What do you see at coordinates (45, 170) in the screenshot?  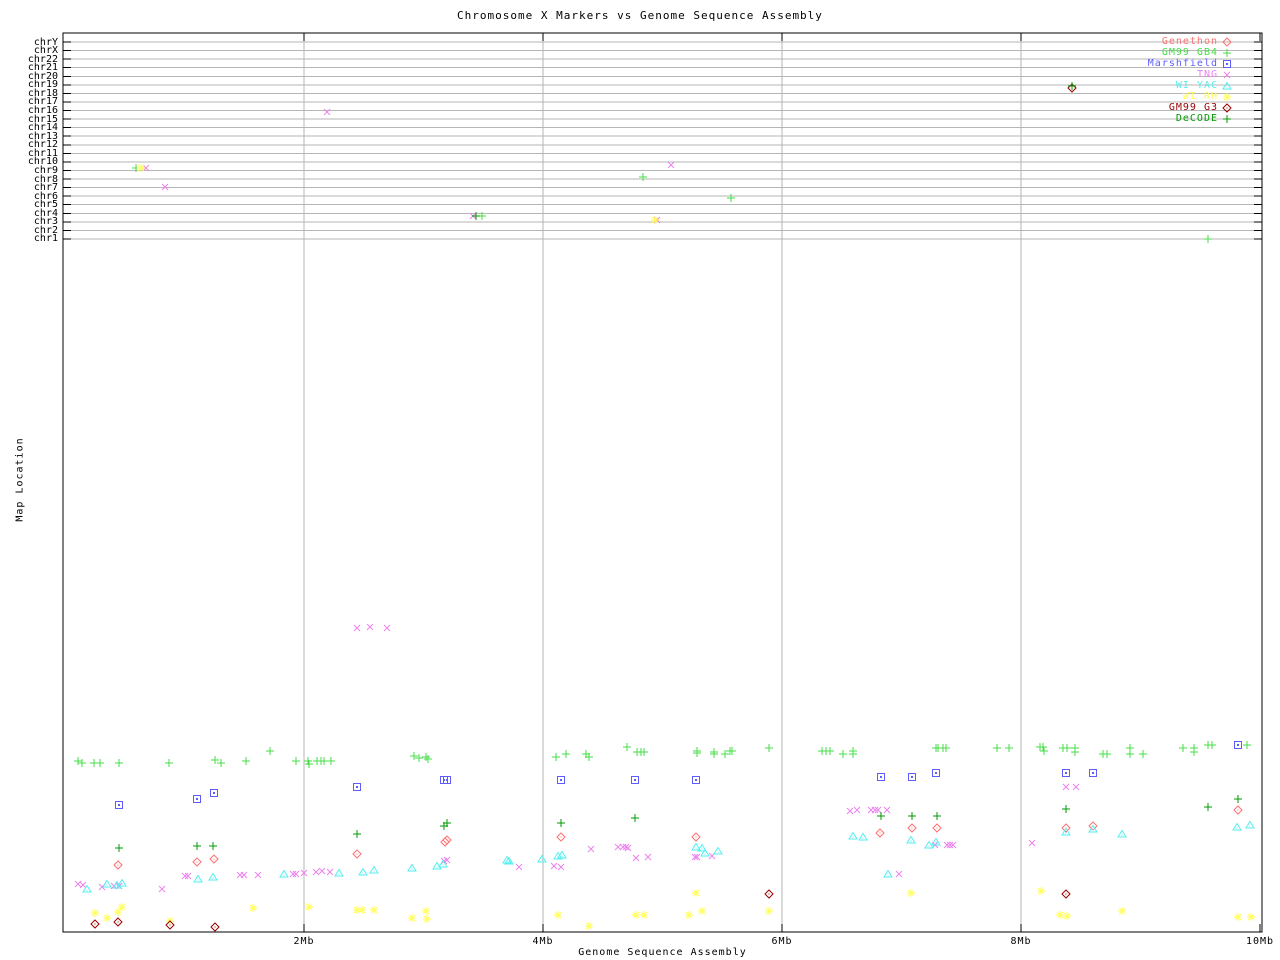 I see `y-tick-chr9: chr9` at bounding box center [45, 170].